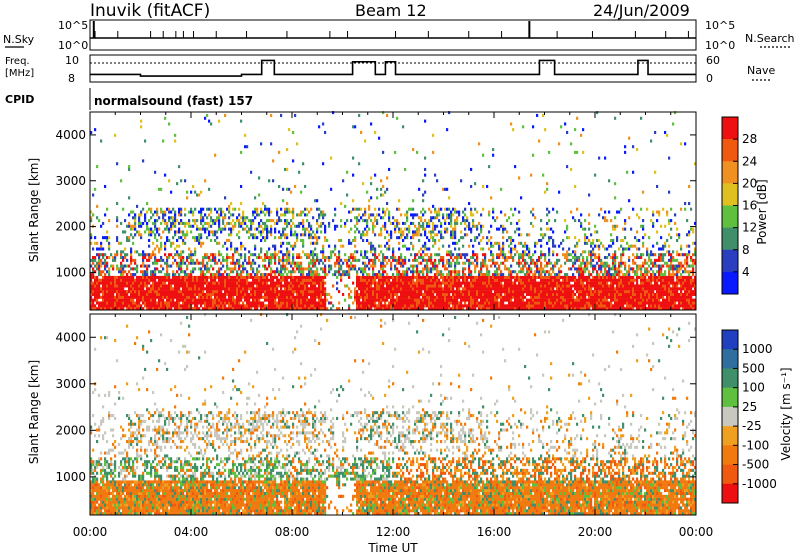  I want to click on noise-right-label: N.Search, so click(770, 38).